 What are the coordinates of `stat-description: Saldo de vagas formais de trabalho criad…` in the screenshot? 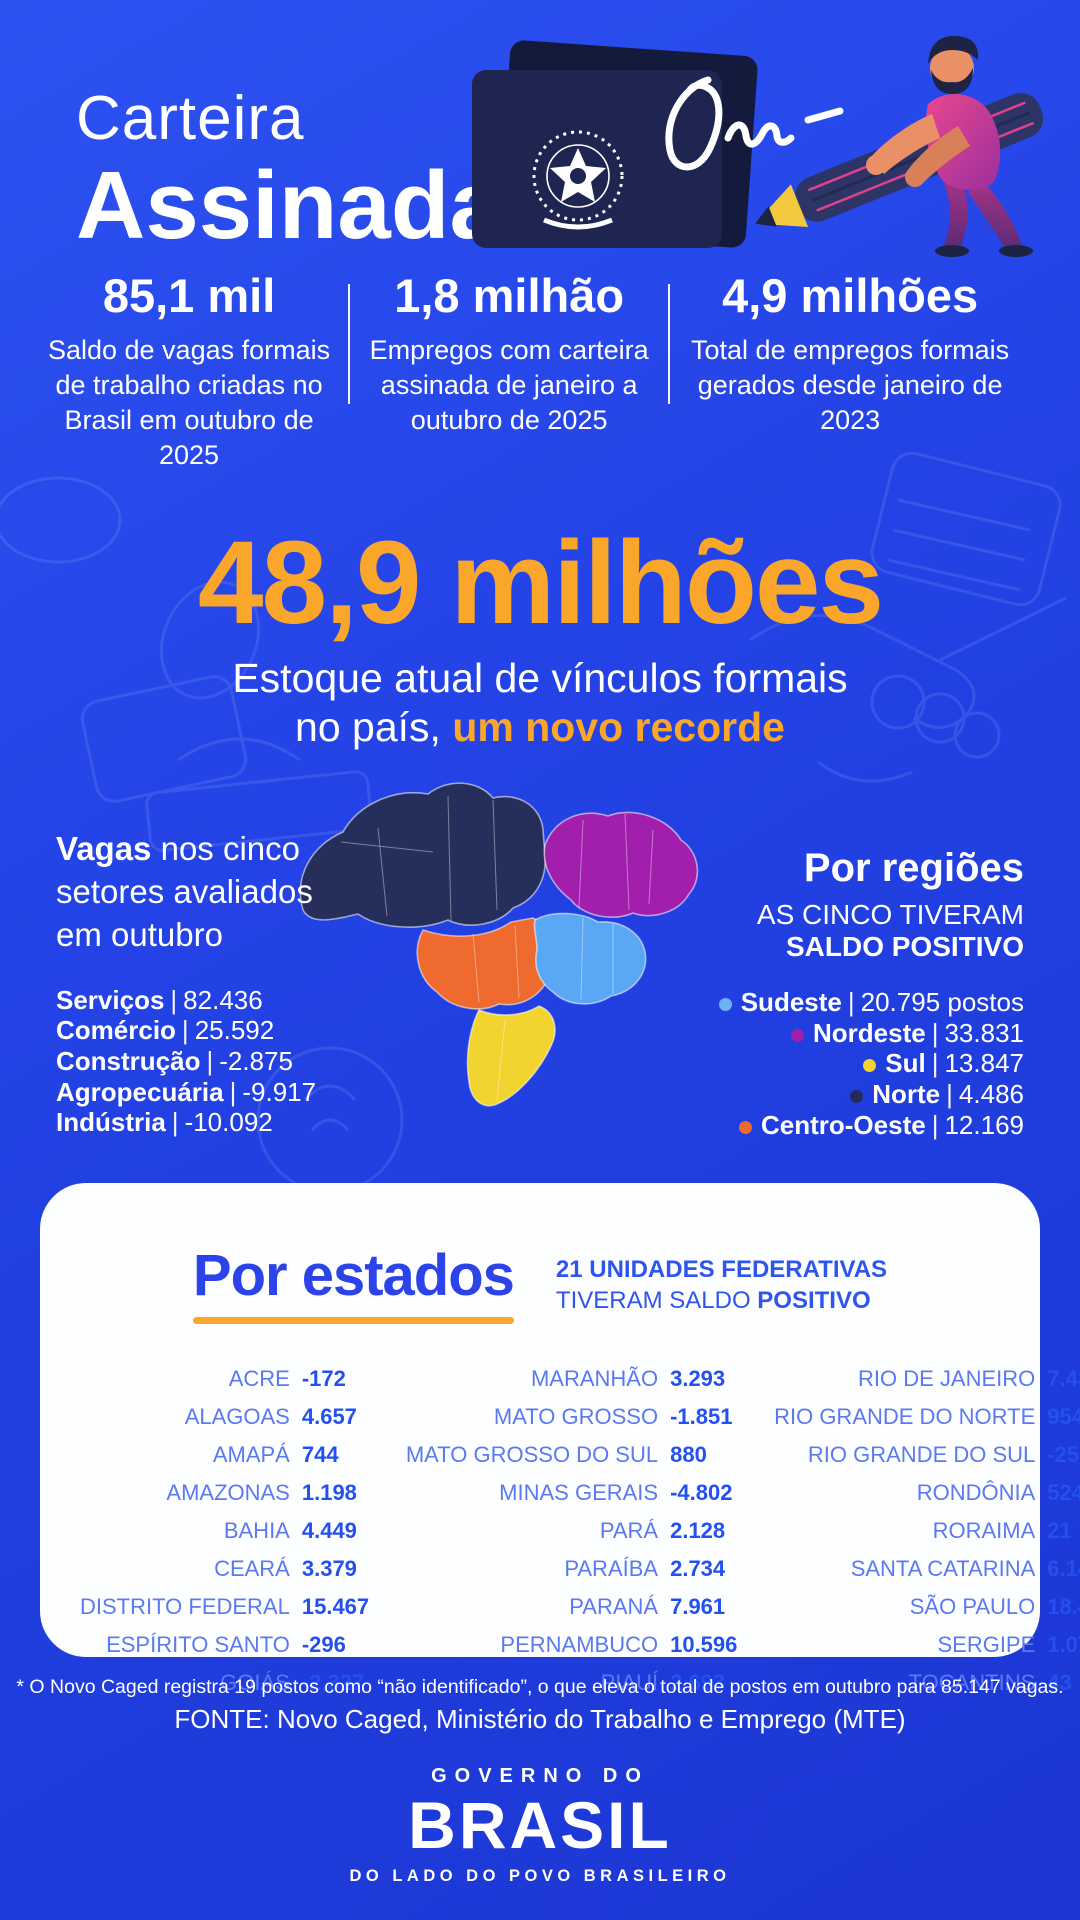 It's located at (189, 403).